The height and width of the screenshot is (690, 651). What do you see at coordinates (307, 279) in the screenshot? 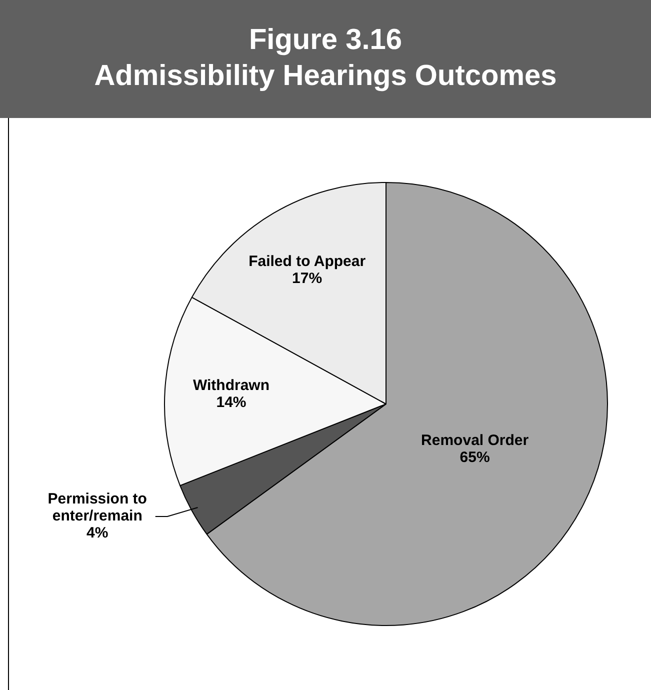
I see `data-label: 17%` at bounding box center [307, 279].